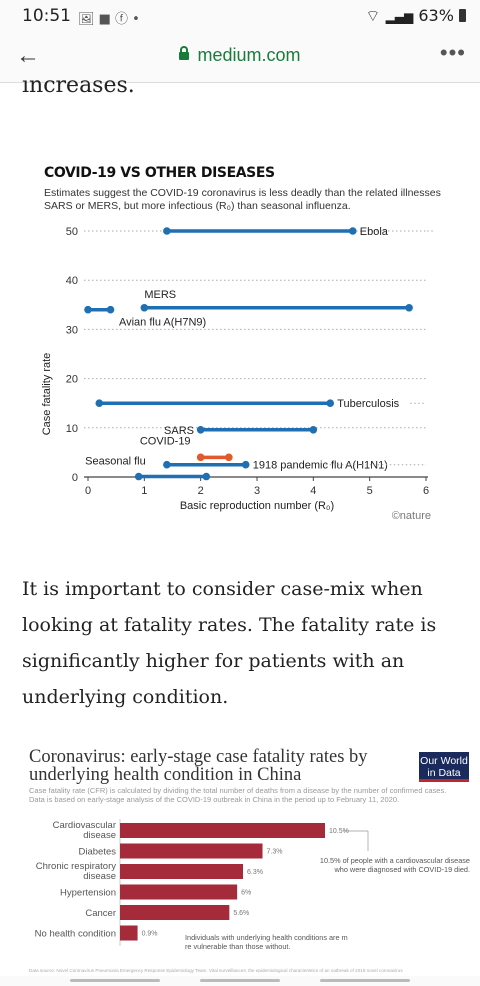 The height and width of the screenshot is (986, 480). What do you see at coordinates (88, 491) in the screenshot?
I see `x-tick-label: 0` at bounding box center [88, 491].